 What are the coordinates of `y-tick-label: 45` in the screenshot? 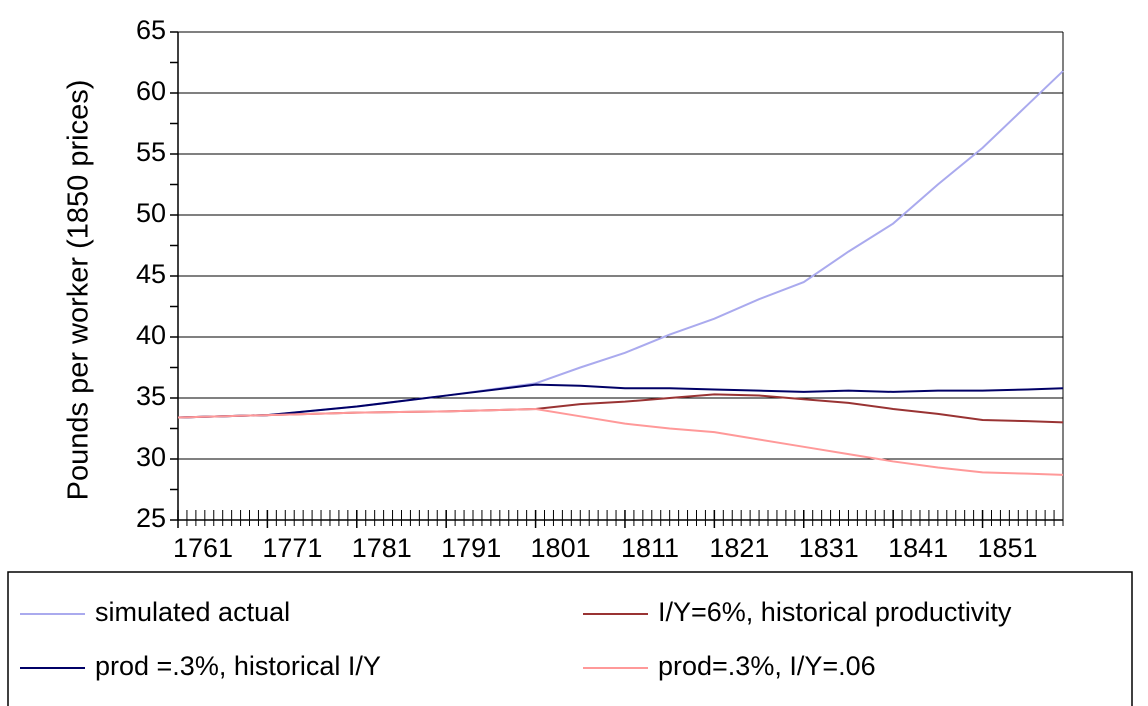 It's located at (151, 274).